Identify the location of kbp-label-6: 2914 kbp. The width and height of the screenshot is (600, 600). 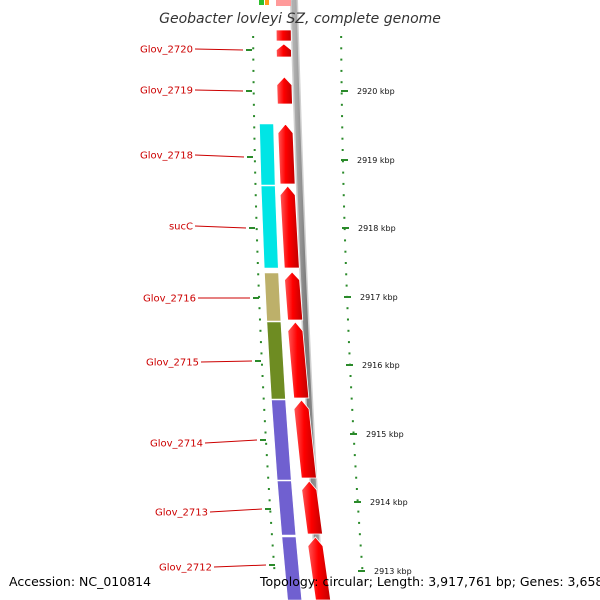
(389, 502).